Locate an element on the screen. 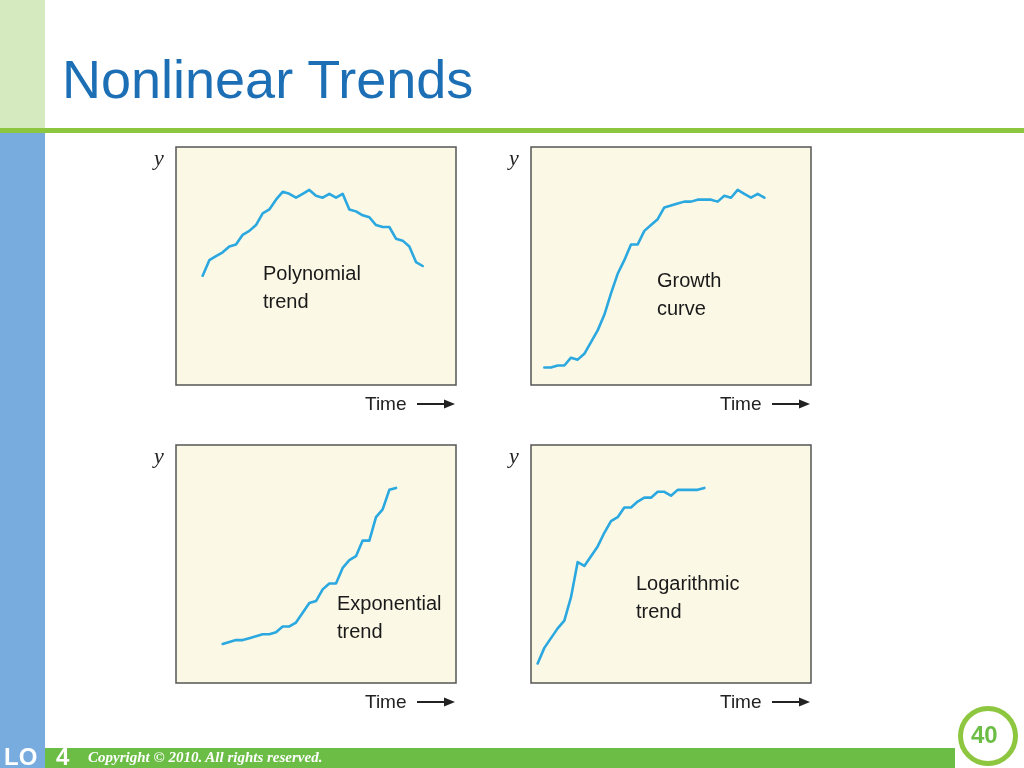 This screenshot has height=768, width=1024. text: 40 is located at coordinates (984, 734).